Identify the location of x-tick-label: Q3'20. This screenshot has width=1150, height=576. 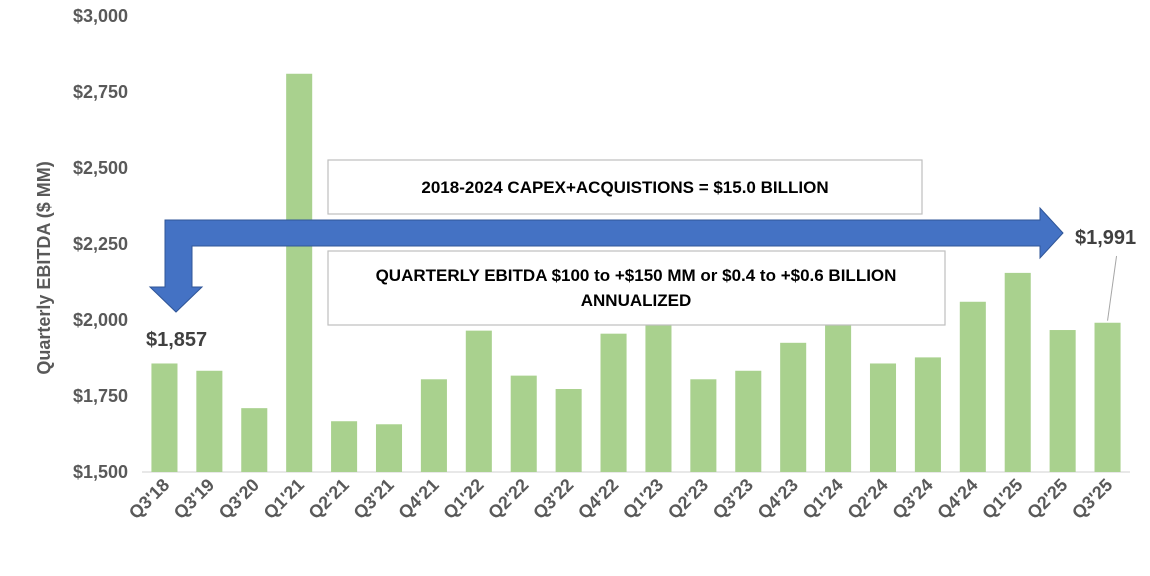
(239, 499).